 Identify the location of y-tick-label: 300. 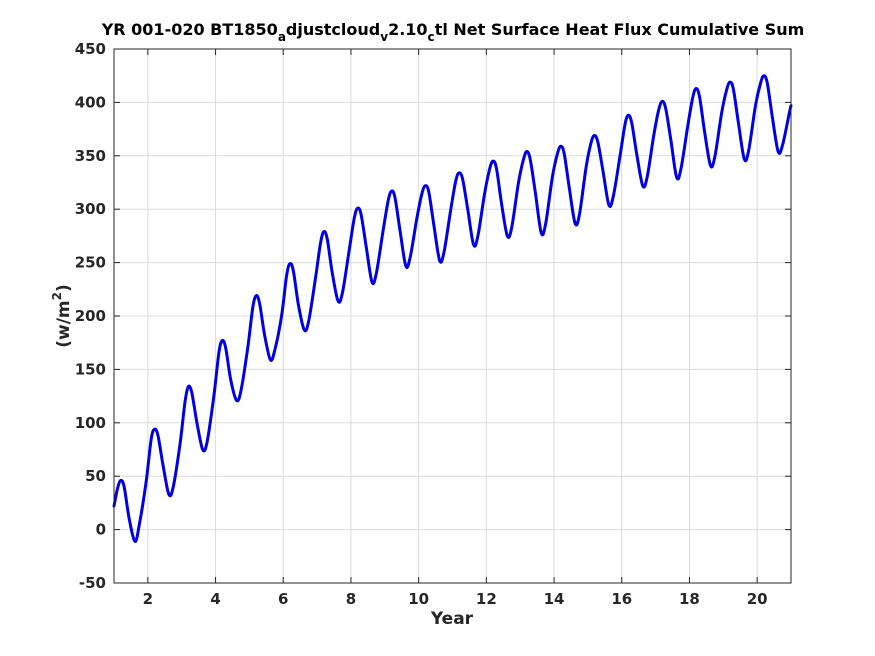
(90, 209).